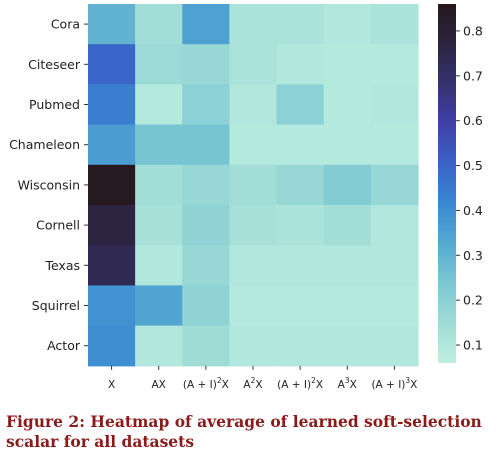 The image size is (498, 459). I want to click on row-label: Squirrel, so click(56, 305).